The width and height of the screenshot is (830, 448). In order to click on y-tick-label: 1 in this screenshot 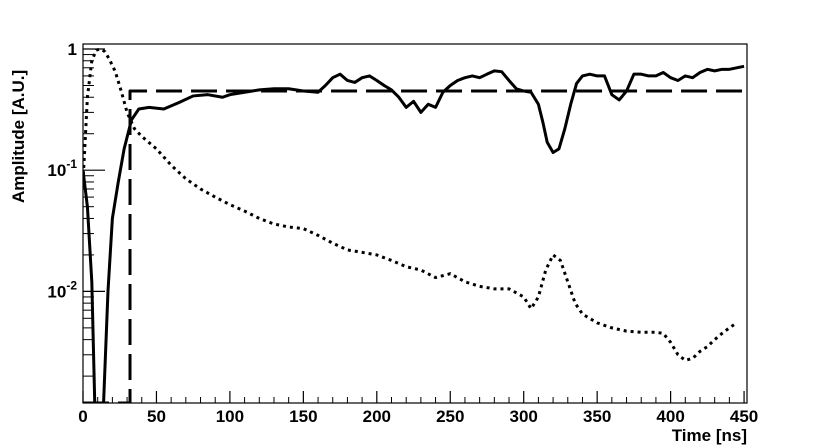, I will do `click(72, 49)`.